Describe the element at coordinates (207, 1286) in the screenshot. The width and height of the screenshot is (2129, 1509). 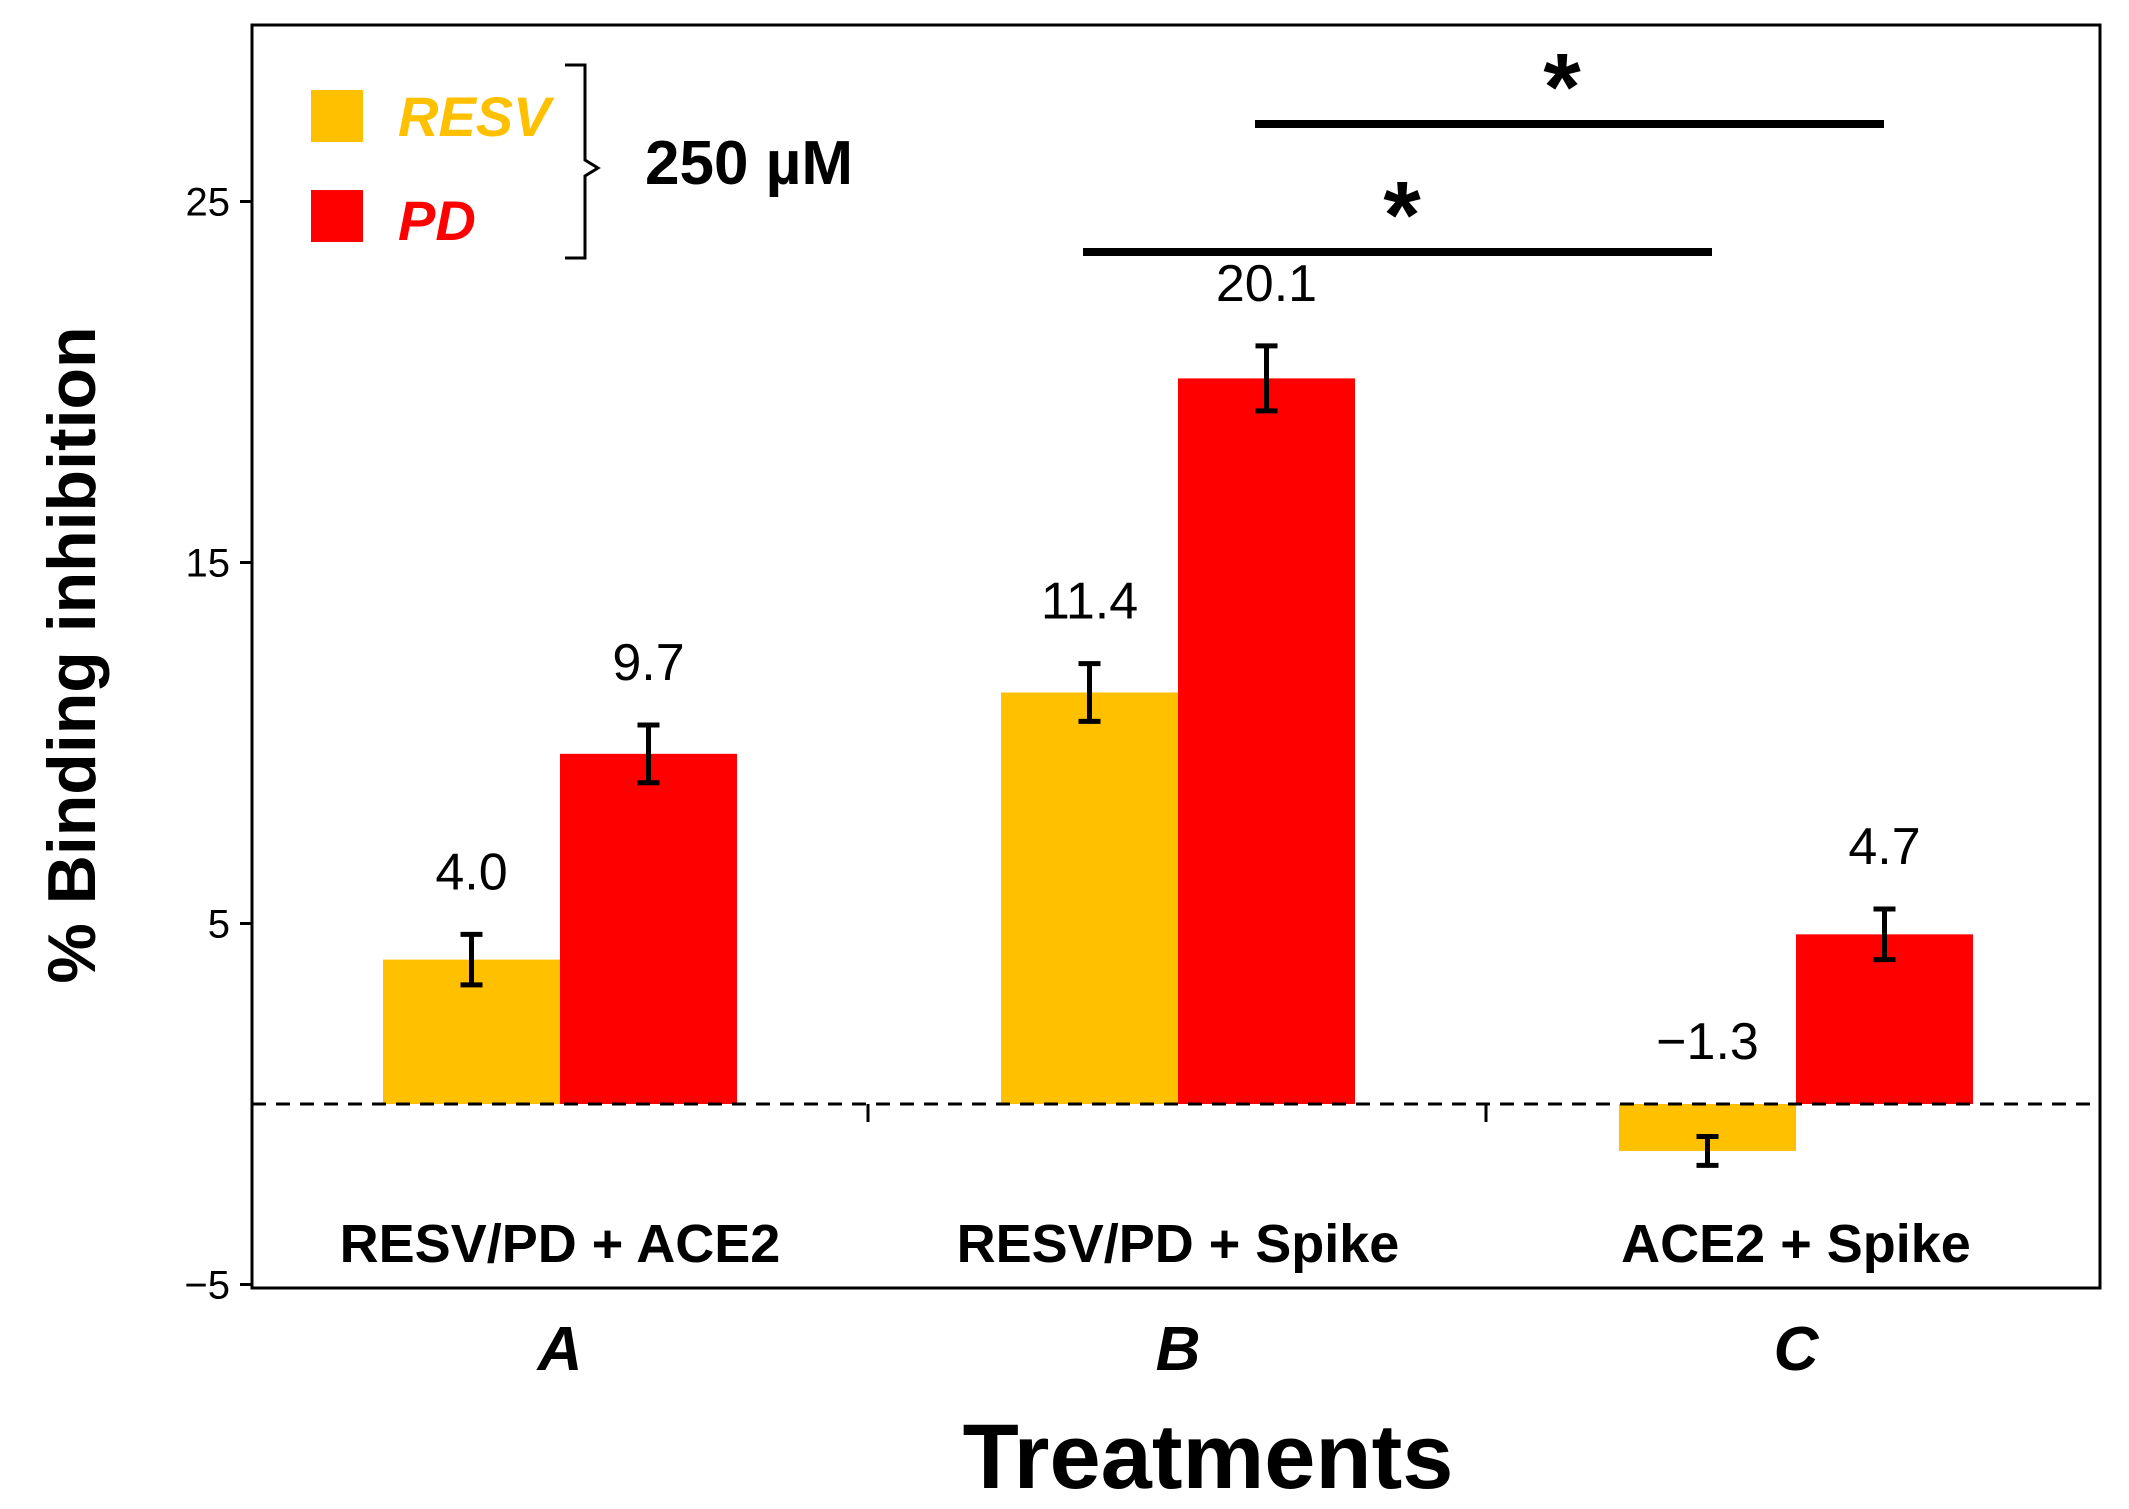
I see `y-tick-label: −5` at that location.